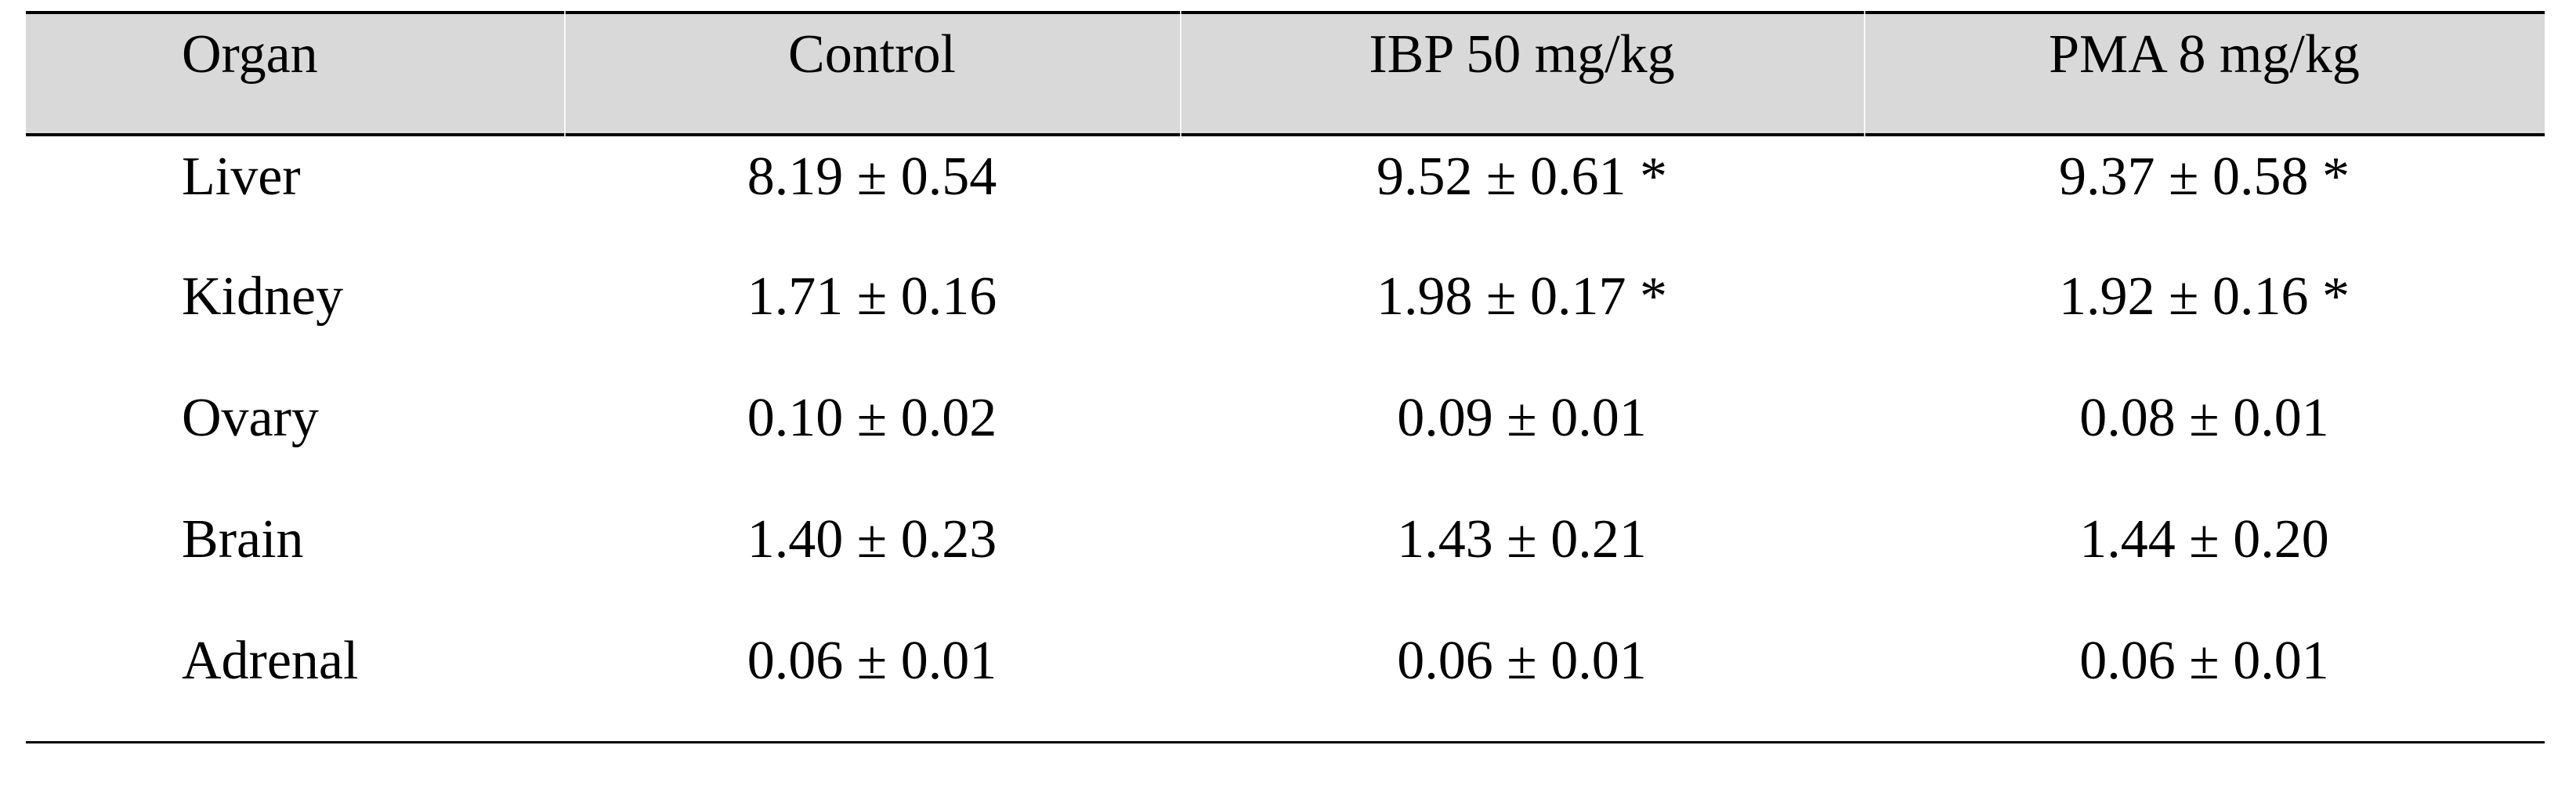 This screenshot has height=785, width=2576. Describe the element at coordinates (295, 681) in the screenshot. I see `cell-adrenal-organ: Adrenal` at that location.